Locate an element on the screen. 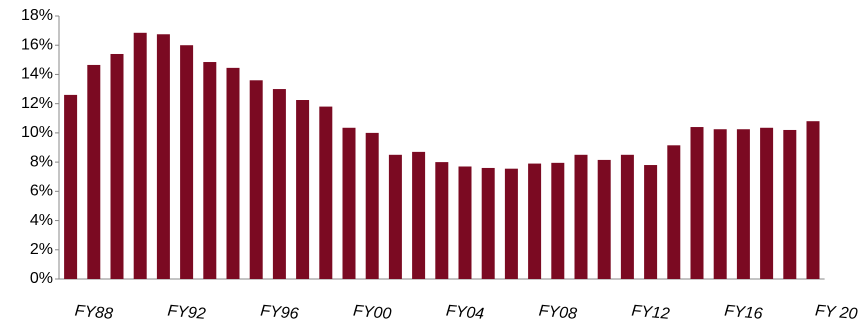  y-tick-label: 18% is located at coordinates (37, 15).